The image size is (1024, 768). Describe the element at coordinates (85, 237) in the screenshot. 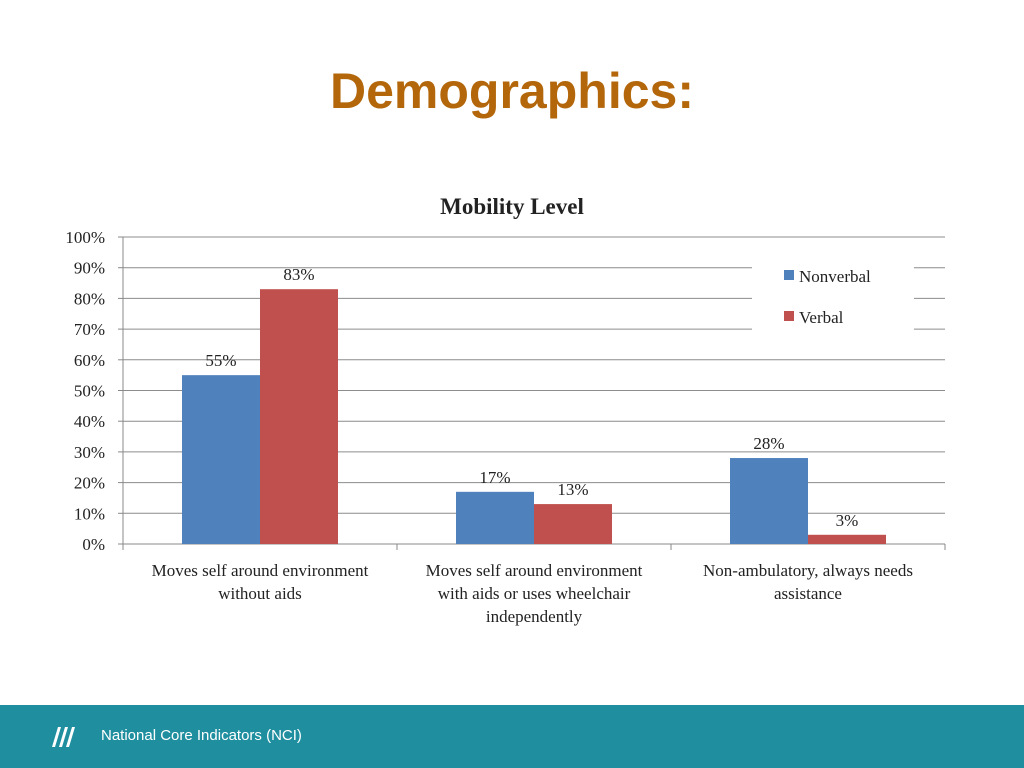

I see `y-tick-label: 100%` at that location.